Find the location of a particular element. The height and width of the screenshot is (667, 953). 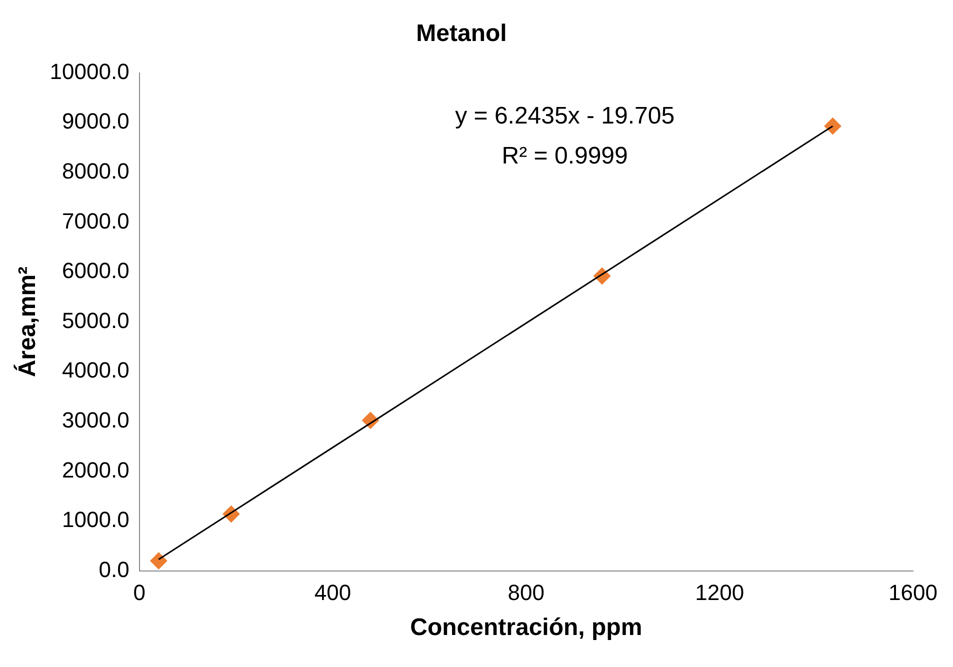

y-tick-label: 7000.0 is located at coordinates (96, 221).